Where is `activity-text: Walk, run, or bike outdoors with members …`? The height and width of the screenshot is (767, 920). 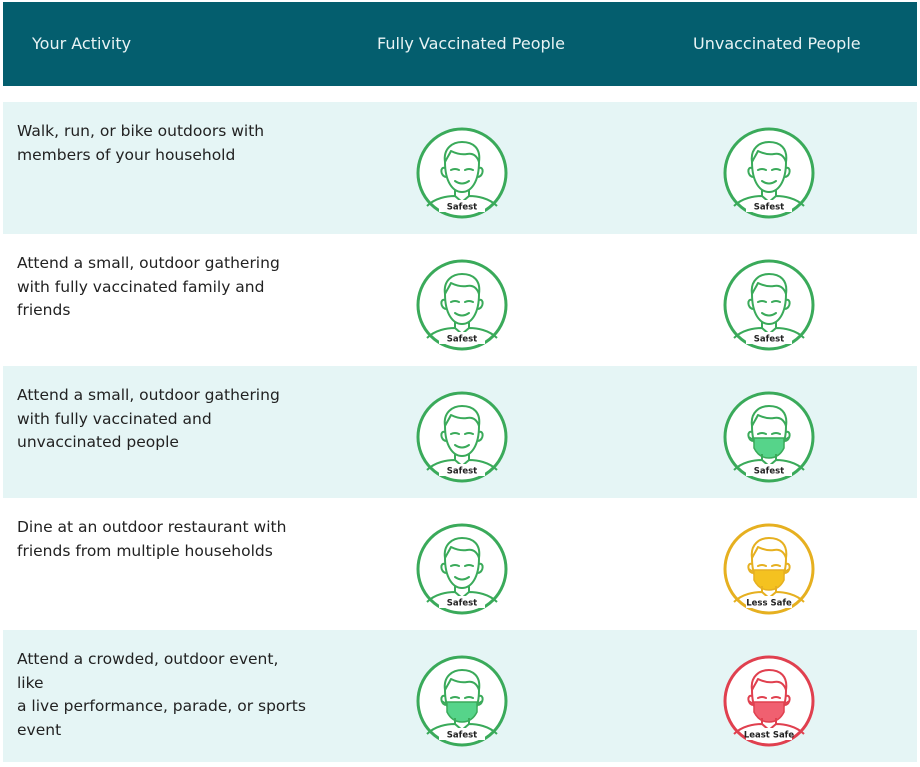
activity-text: Walk, run, or bike outdoors with members … is located at coordinates (141, 143).